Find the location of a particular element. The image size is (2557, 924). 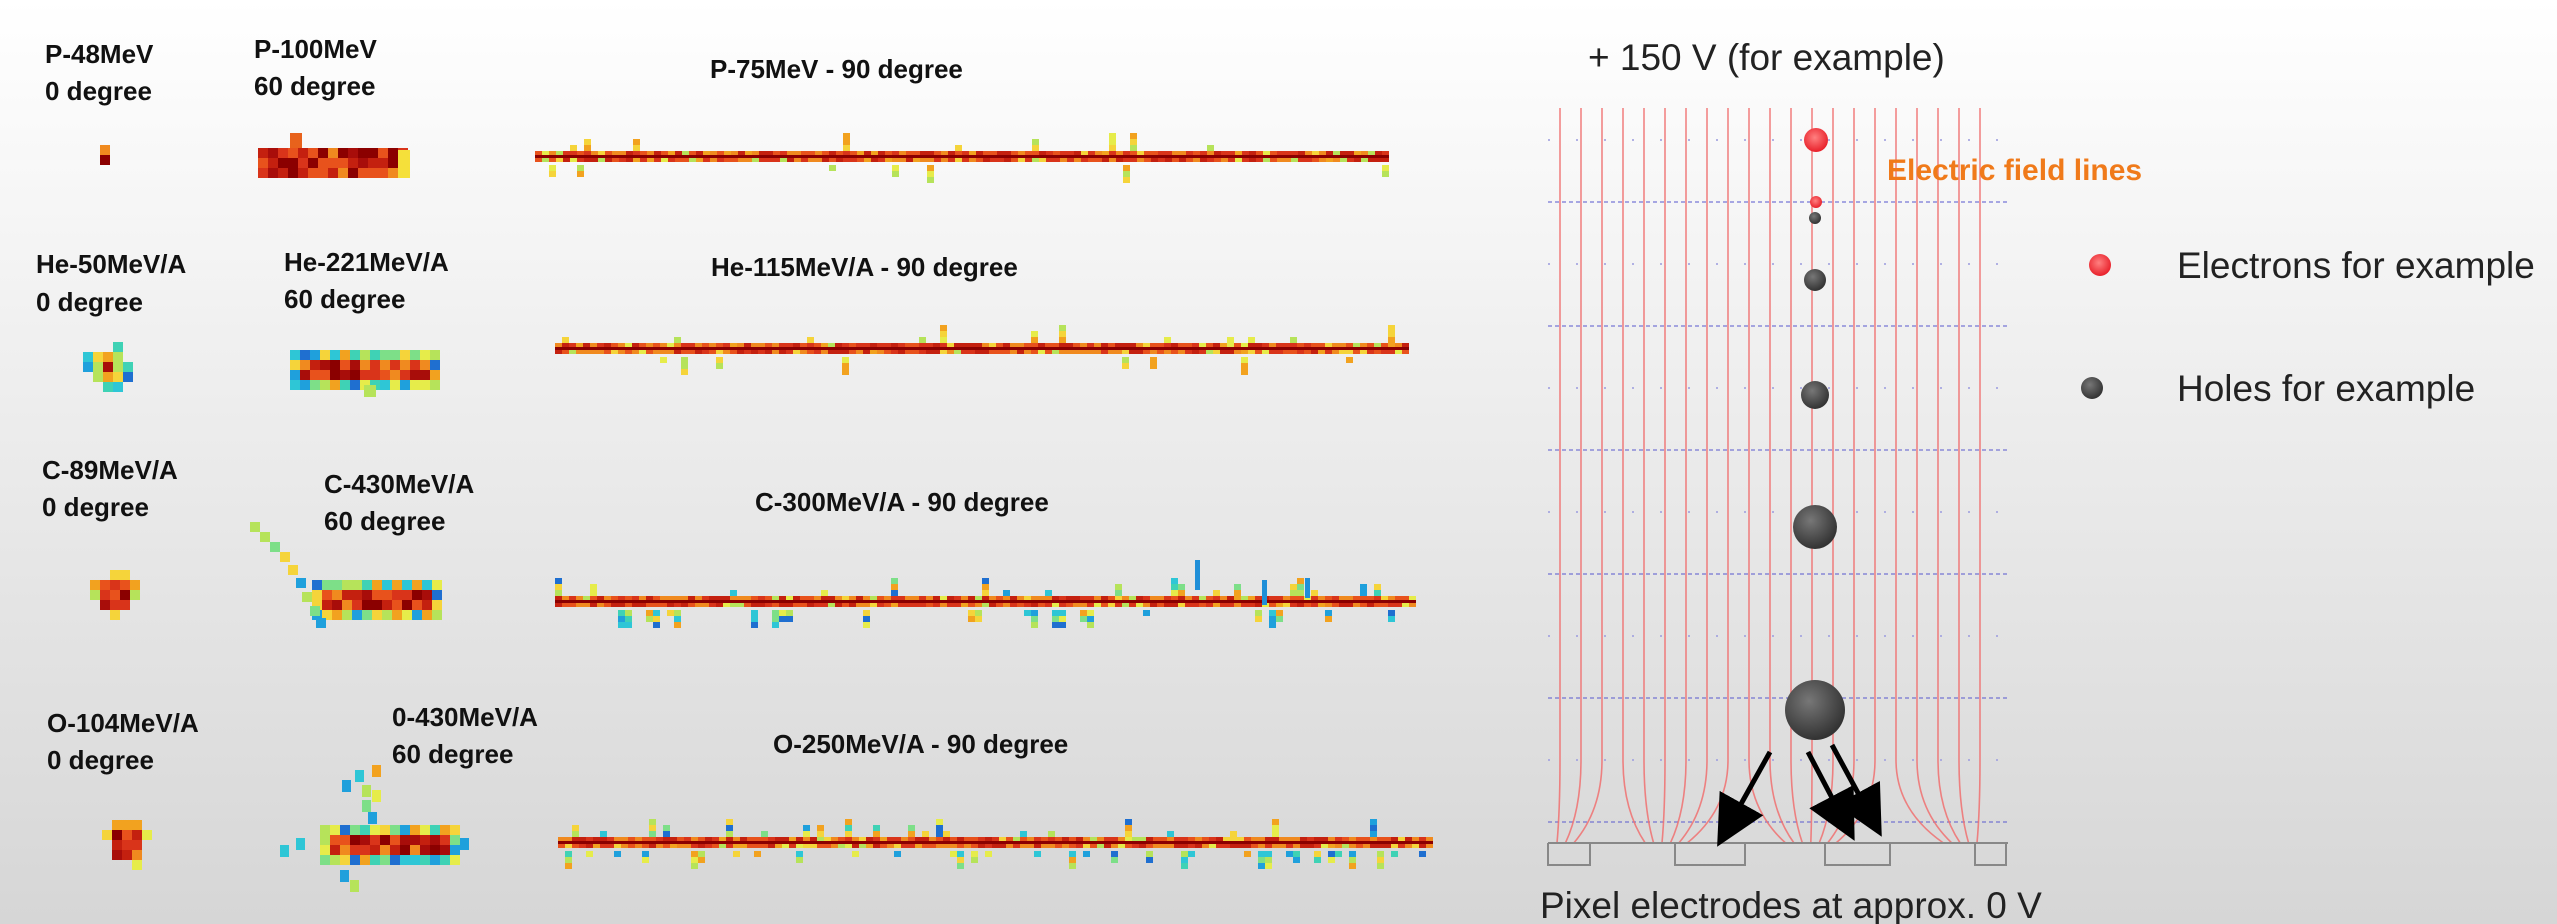

label: C-430MeV/A is located at coordinates (399, 484).